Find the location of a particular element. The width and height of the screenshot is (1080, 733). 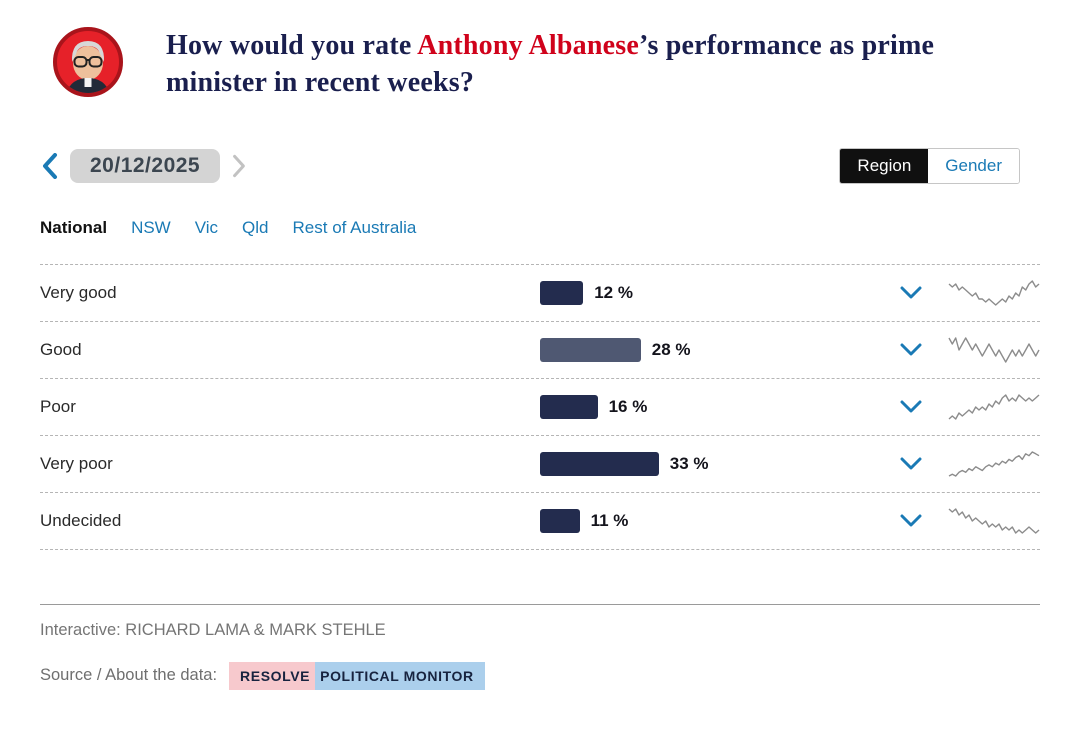

chart-row-poor: Poor 16 % is located at coordinates (540, 406).